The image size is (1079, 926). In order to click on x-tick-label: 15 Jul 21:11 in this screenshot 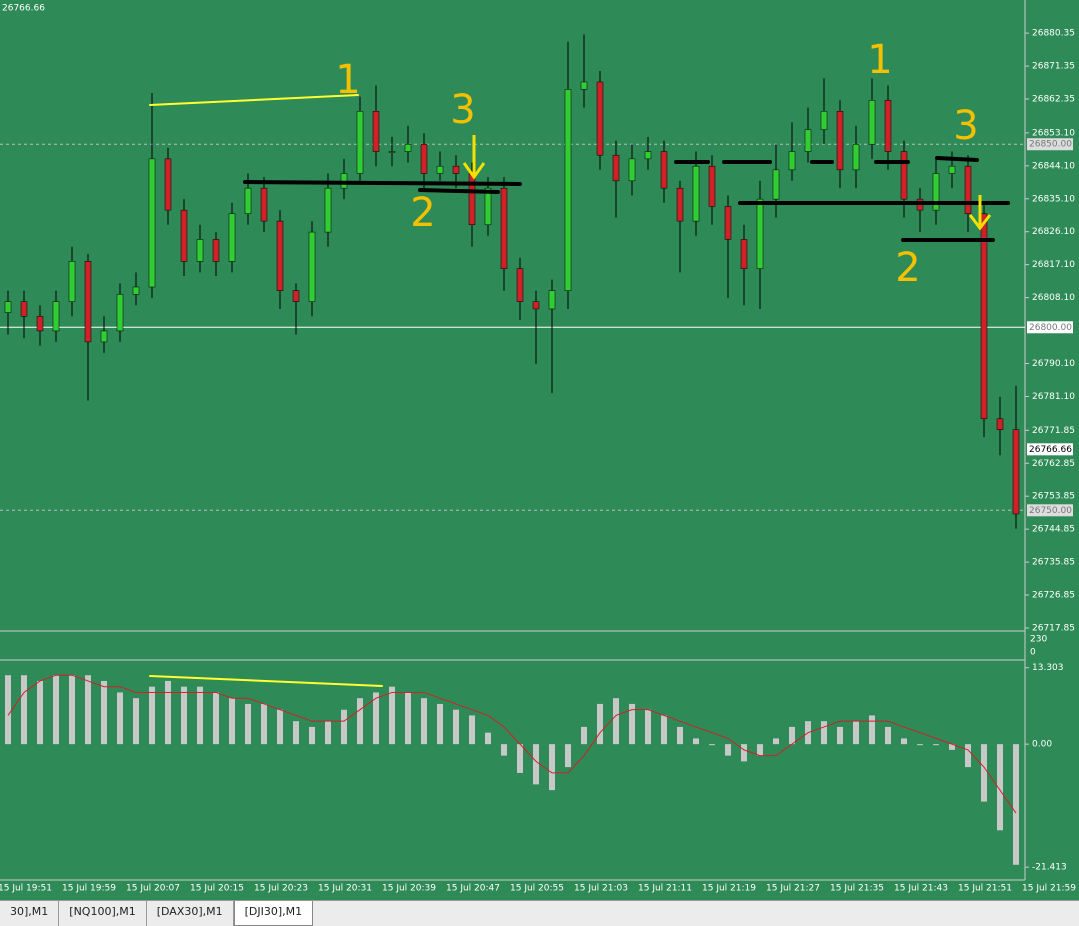, I will do `click(665, 889)`.